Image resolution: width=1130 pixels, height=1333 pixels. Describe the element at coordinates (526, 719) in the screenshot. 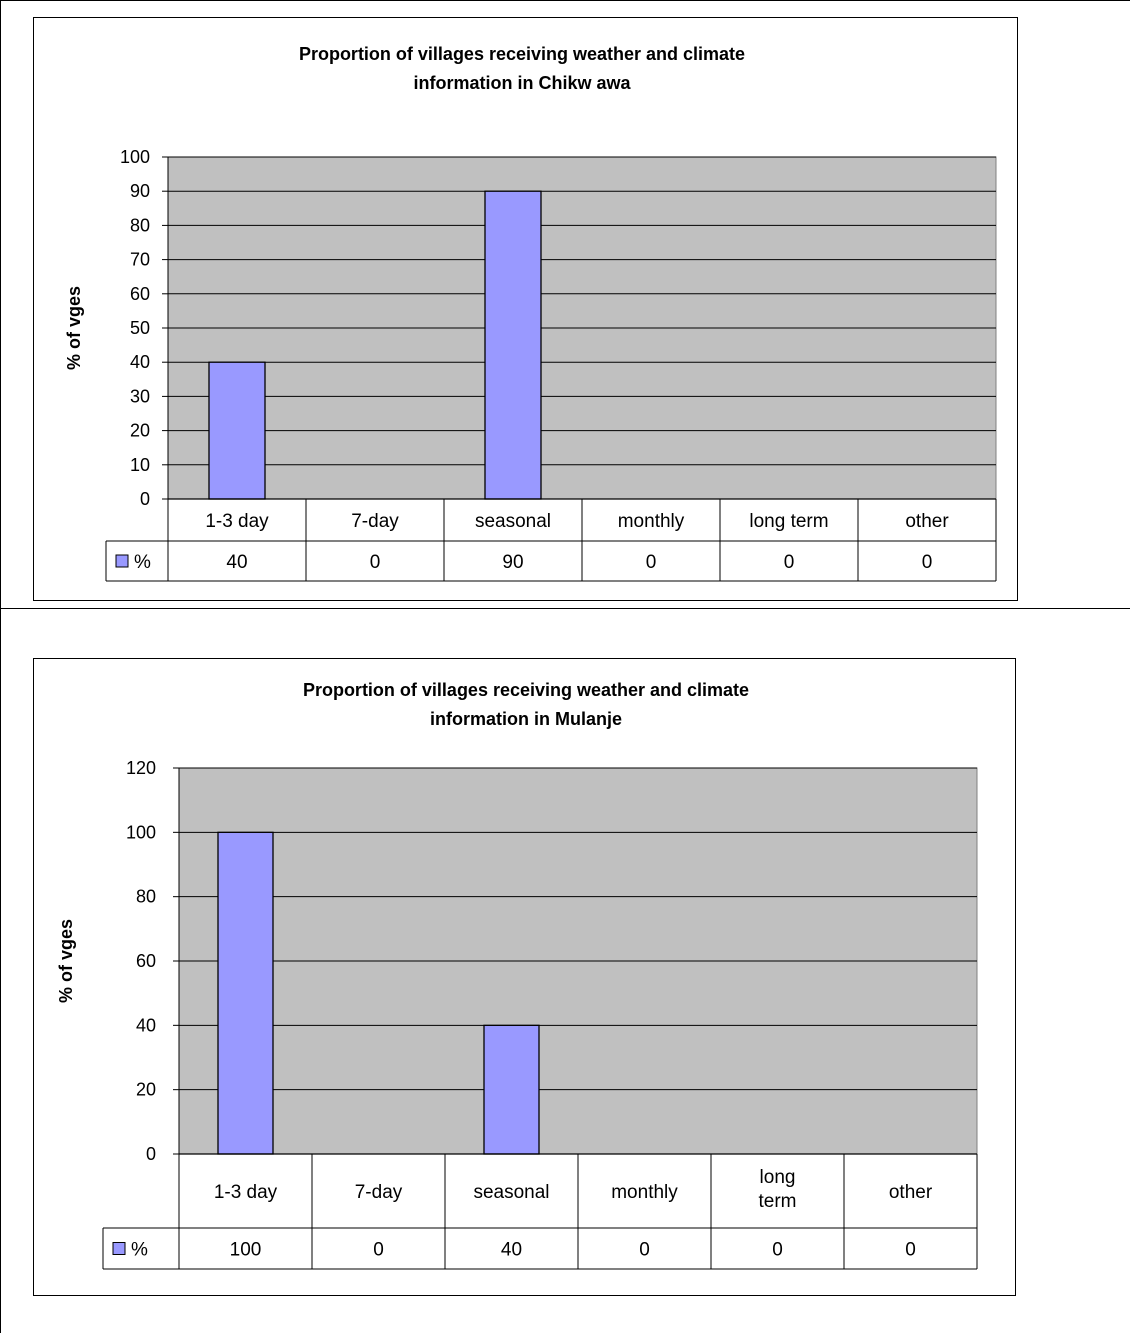

I see `chart-title-line: information in Mulanje` at that location.